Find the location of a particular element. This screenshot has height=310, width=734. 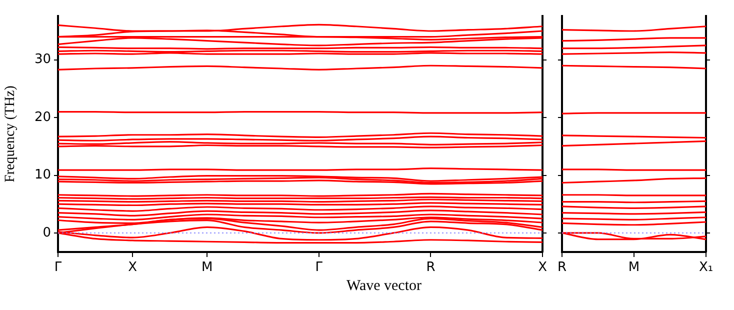

x-tick-label: X₁ is located at coordinates (706, 268).